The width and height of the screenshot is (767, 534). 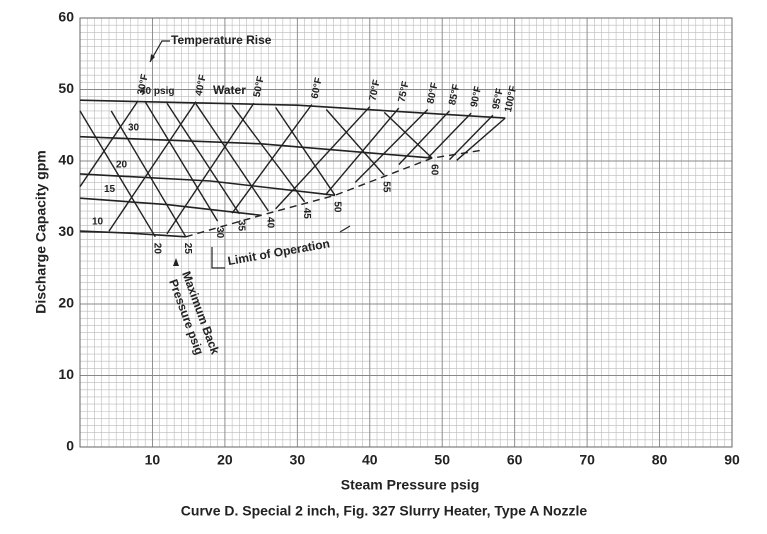 I want to click on temperature-label: 60°F, so click(x=317, y=88).